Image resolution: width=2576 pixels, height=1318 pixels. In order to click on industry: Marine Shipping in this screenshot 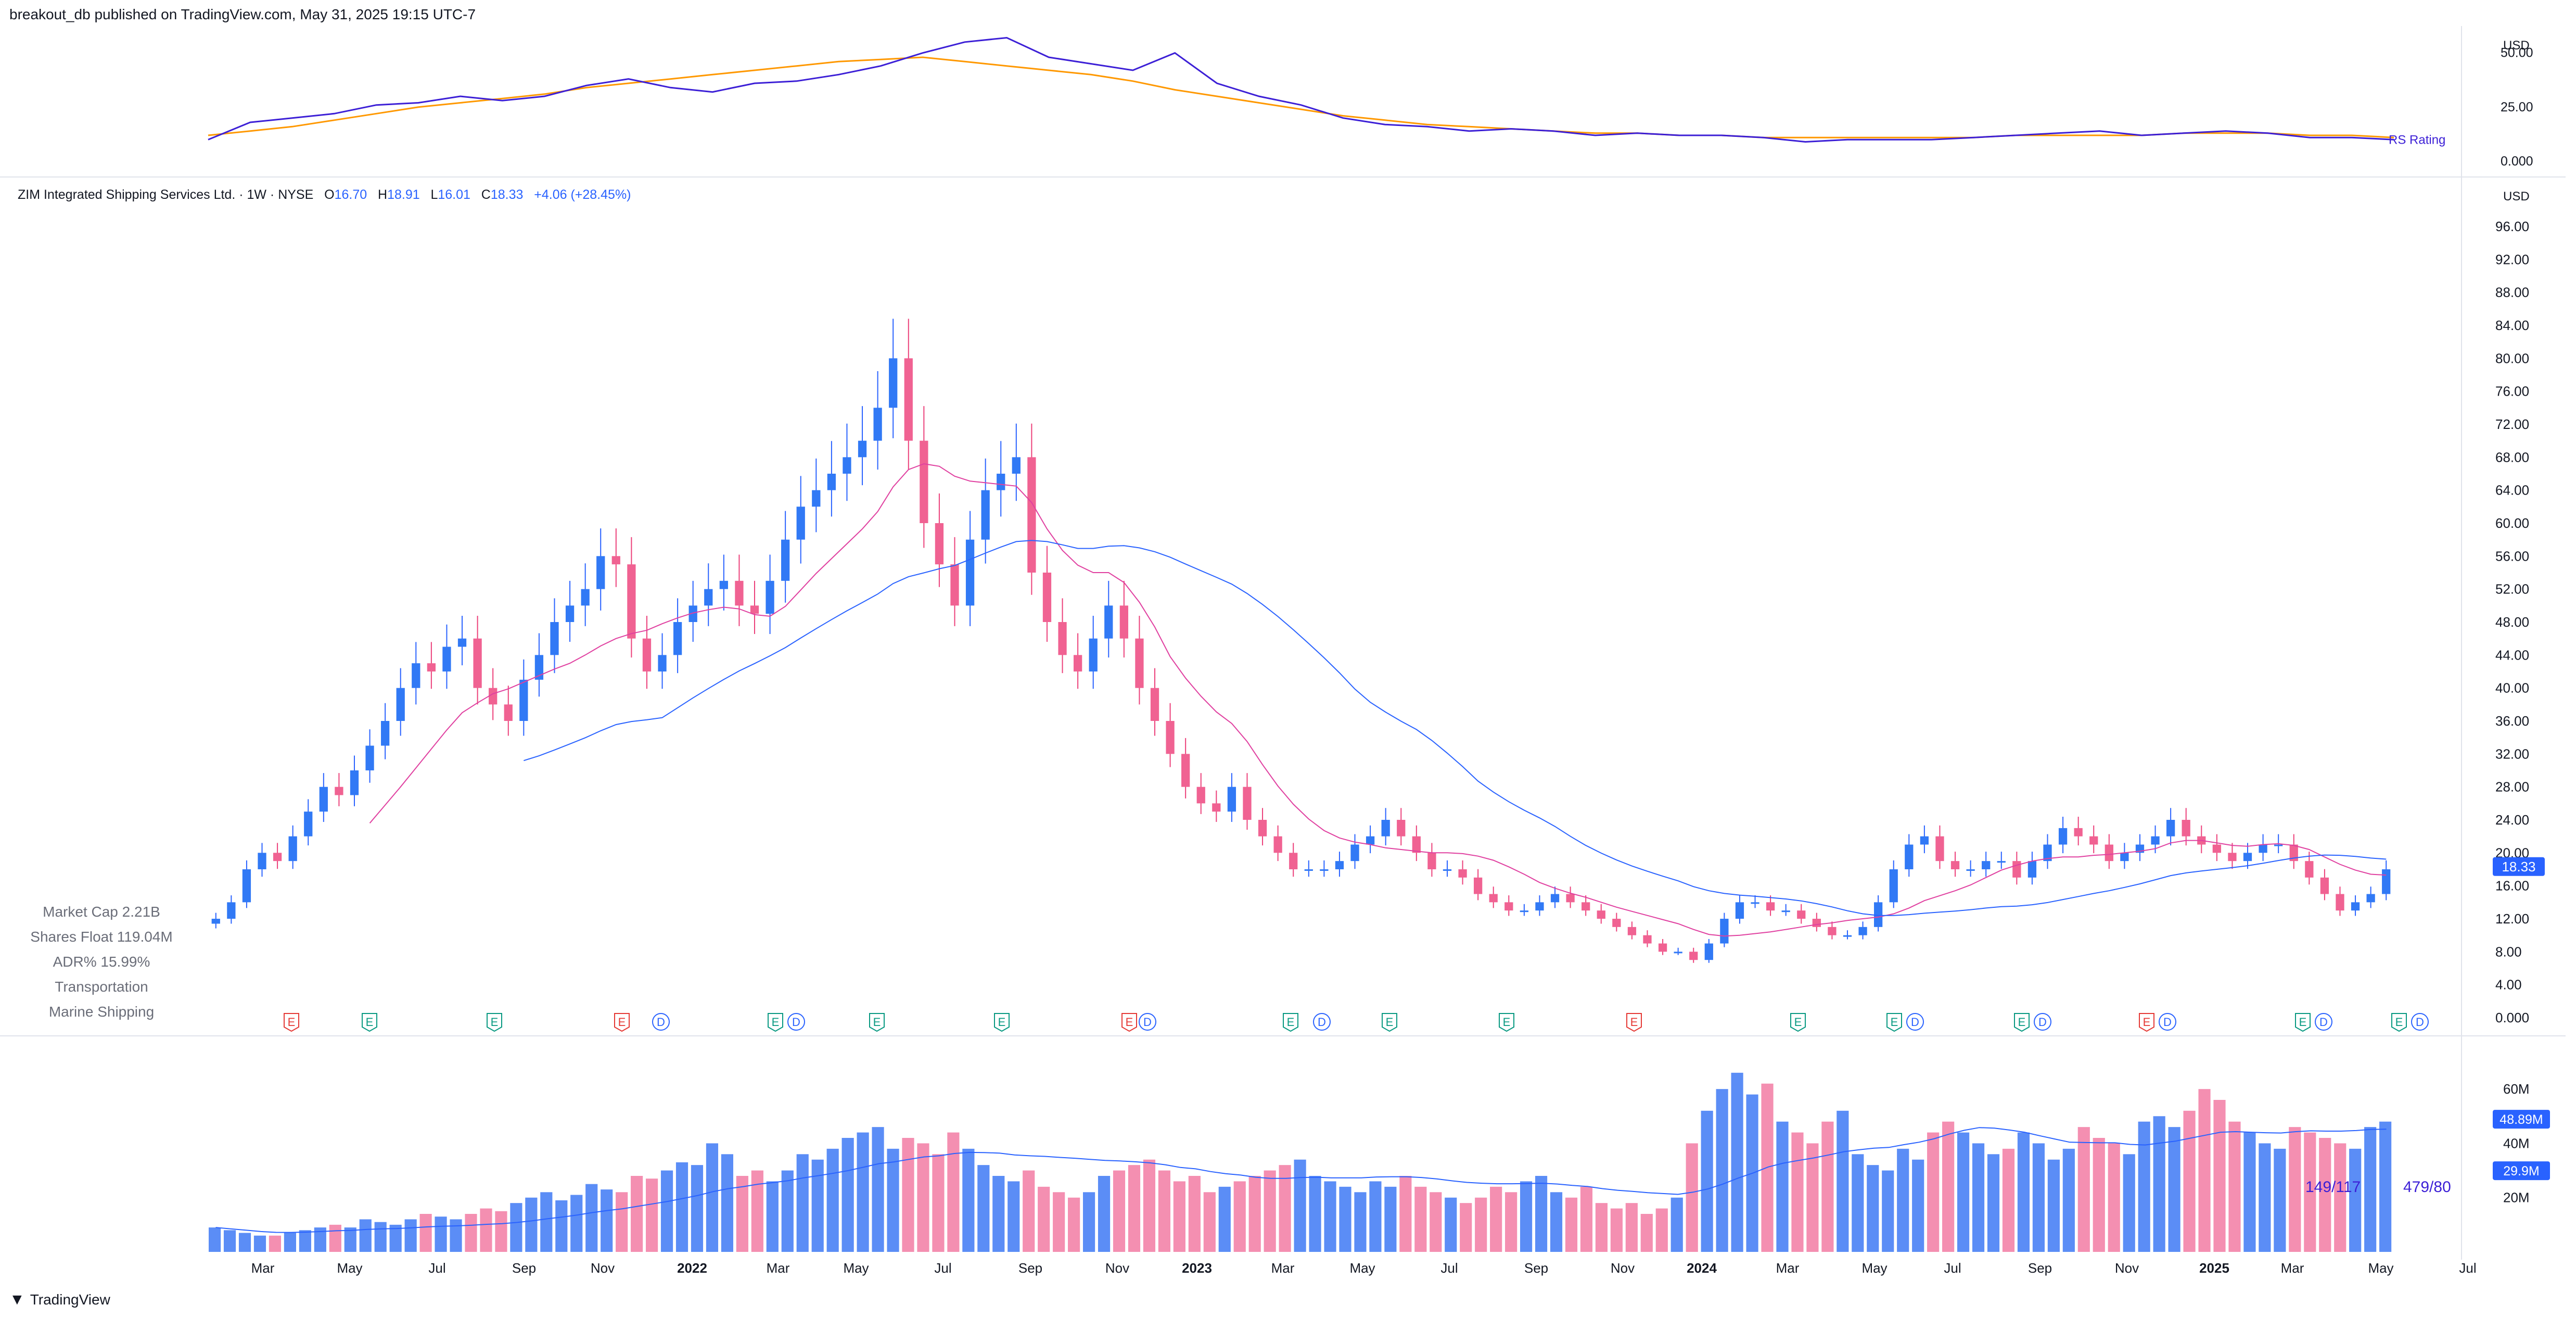, I will do `click(101, 1012)`.